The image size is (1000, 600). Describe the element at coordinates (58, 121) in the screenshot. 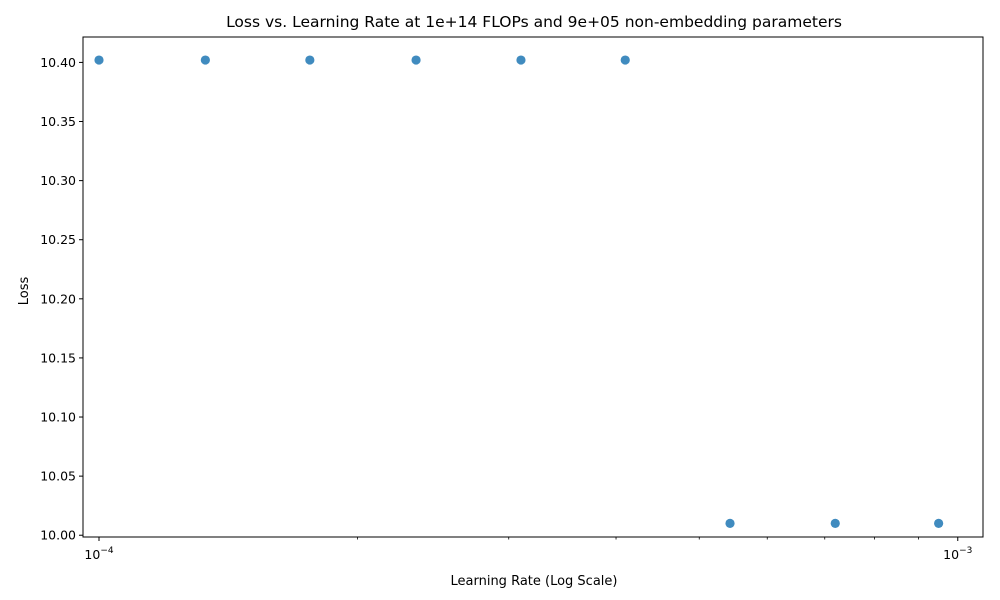

I see `y-tick-label: 10.35` at that location.